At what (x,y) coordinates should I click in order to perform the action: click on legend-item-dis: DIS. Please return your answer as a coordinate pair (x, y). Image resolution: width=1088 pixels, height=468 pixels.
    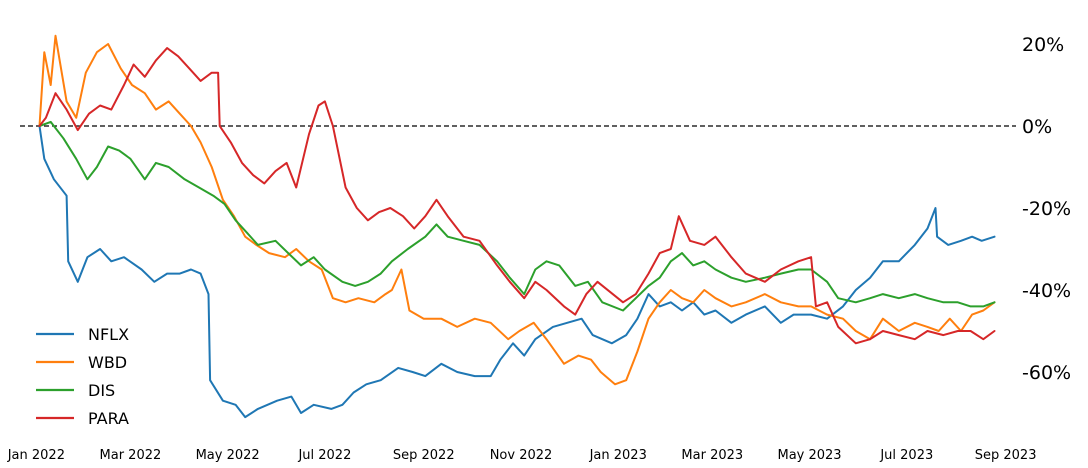
    Looking at the image, I should click on (75, 390).